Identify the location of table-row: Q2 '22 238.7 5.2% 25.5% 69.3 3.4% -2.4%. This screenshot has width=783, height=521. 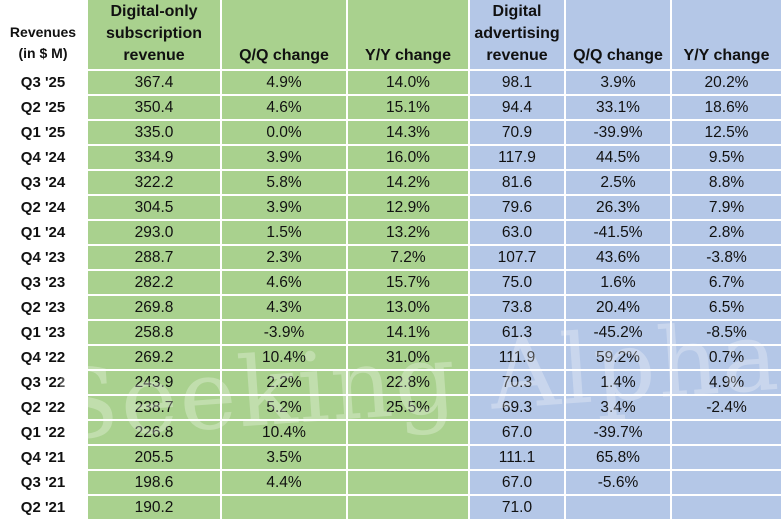
(391, 408).